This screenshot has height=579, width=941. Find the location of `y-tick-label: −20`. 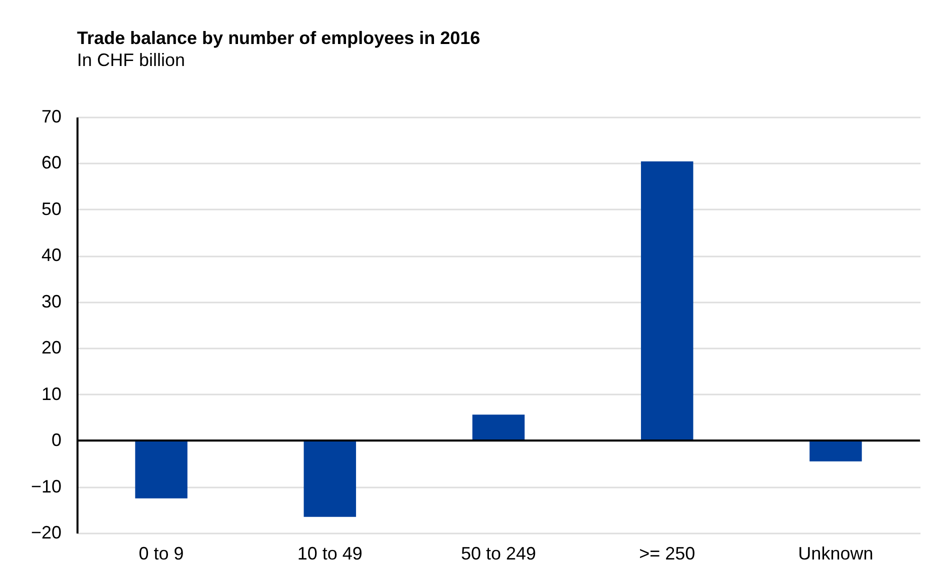

y-tick-label: −20 is located at coordinates (46, 532).